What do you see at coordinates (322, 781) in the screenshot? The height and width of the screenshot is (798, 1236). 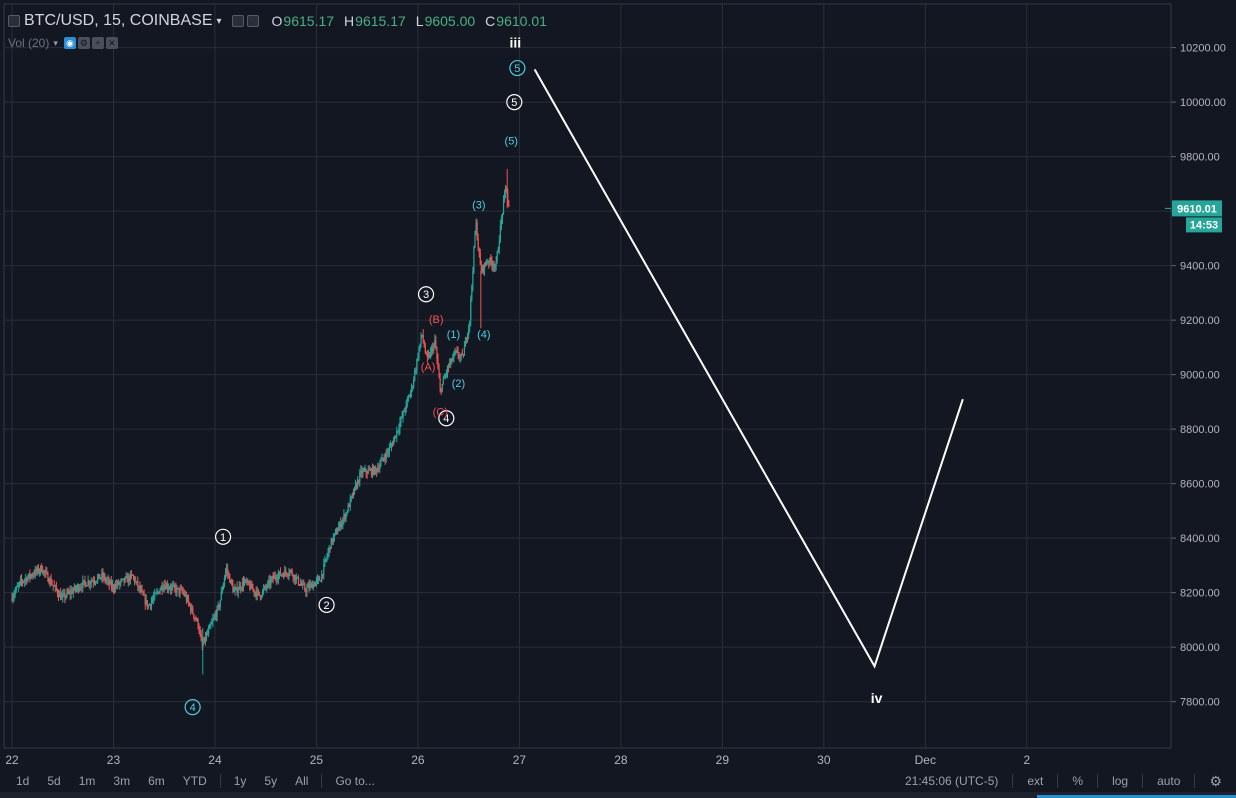 I see `toolbar-divider` at bounding box center [322, 781].